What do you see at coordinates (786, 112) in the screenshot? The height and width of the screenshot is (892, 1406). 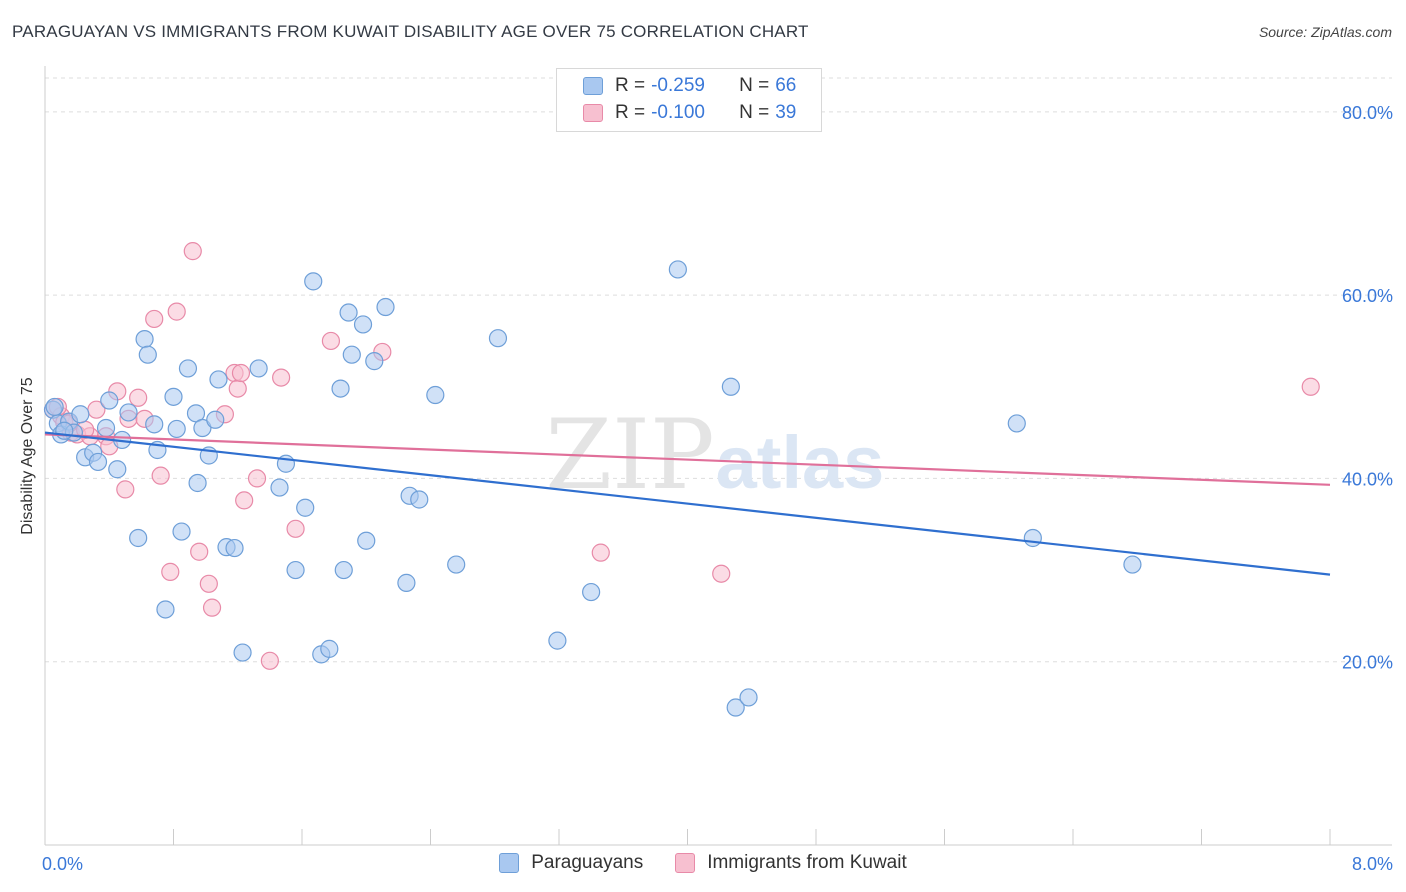 I see `n-value: 39` at bounding box center [786, 112].